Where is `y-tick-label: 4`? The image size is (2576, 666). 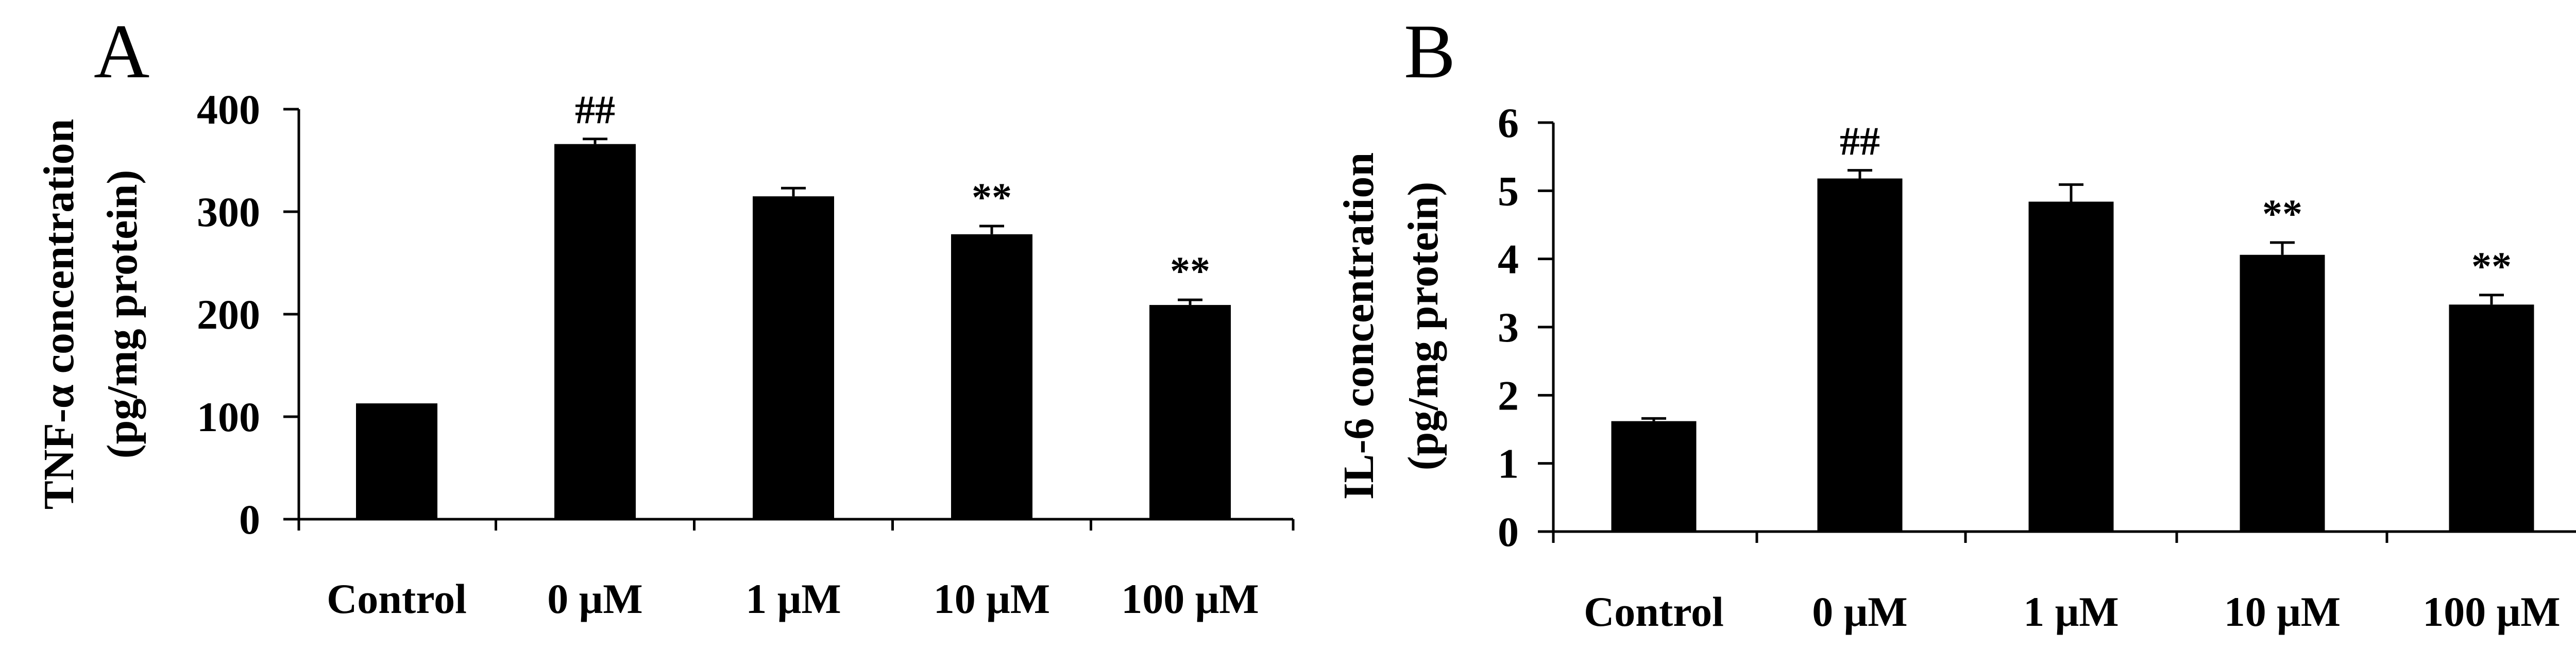 y-tick-label: 4 is located at coordinates (1508, 259).